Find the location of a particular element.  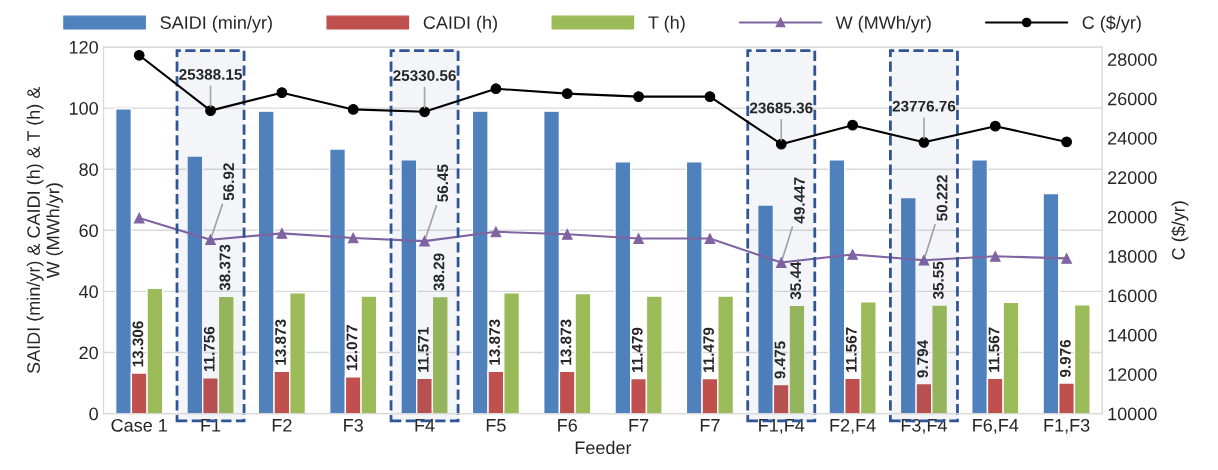

x-tick-label: F6 is located at coordinates (567, 425).